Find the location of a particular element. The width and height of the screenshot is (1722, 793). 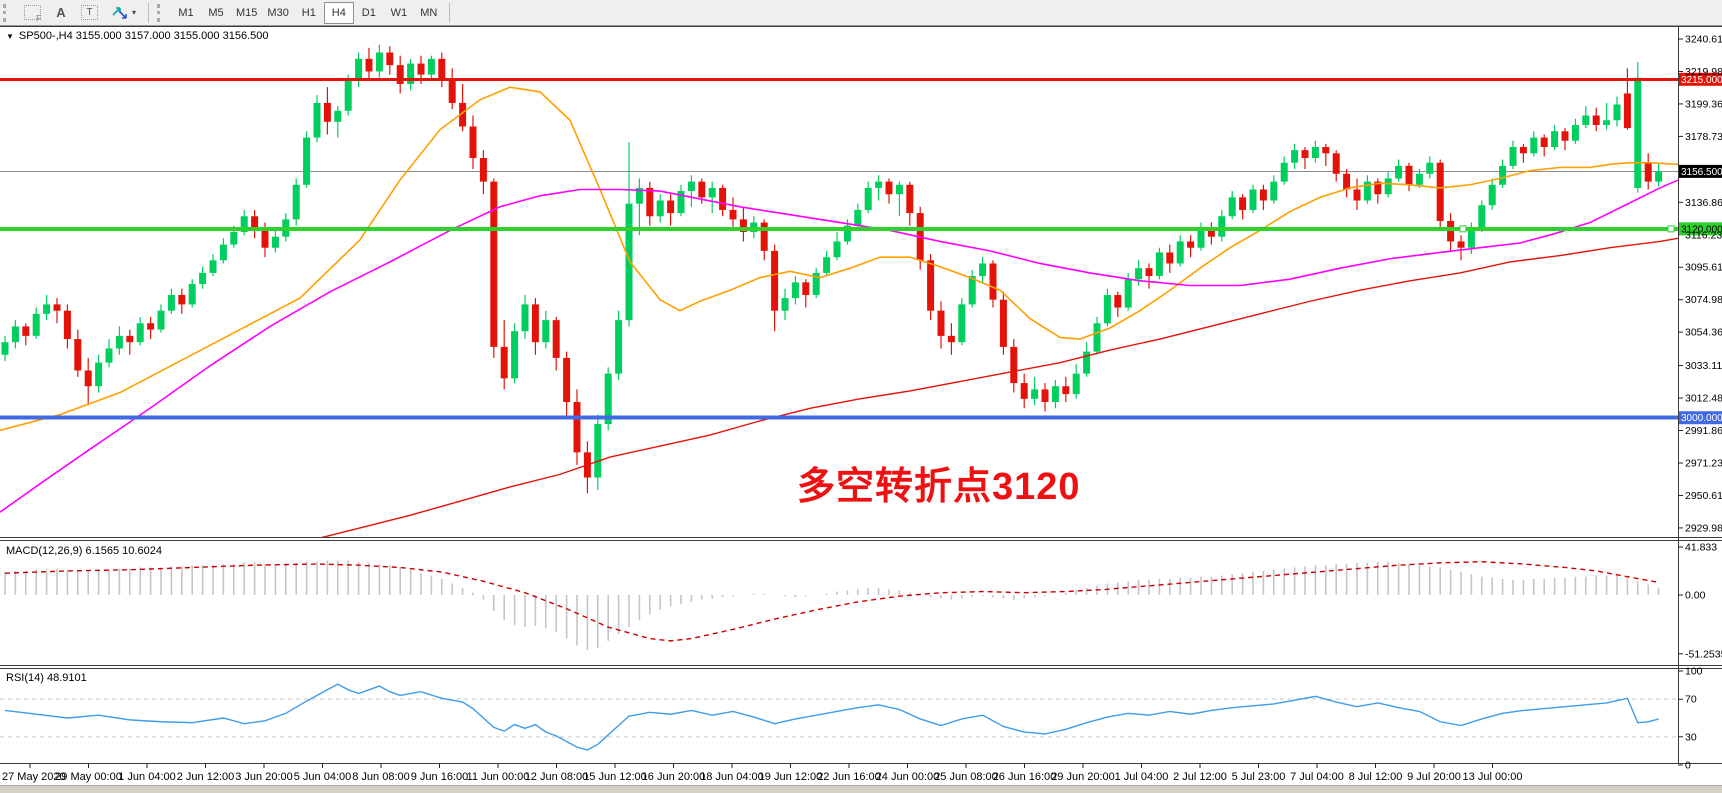

timeframe-button-m15: M15 is located at coordinates (246, 13).